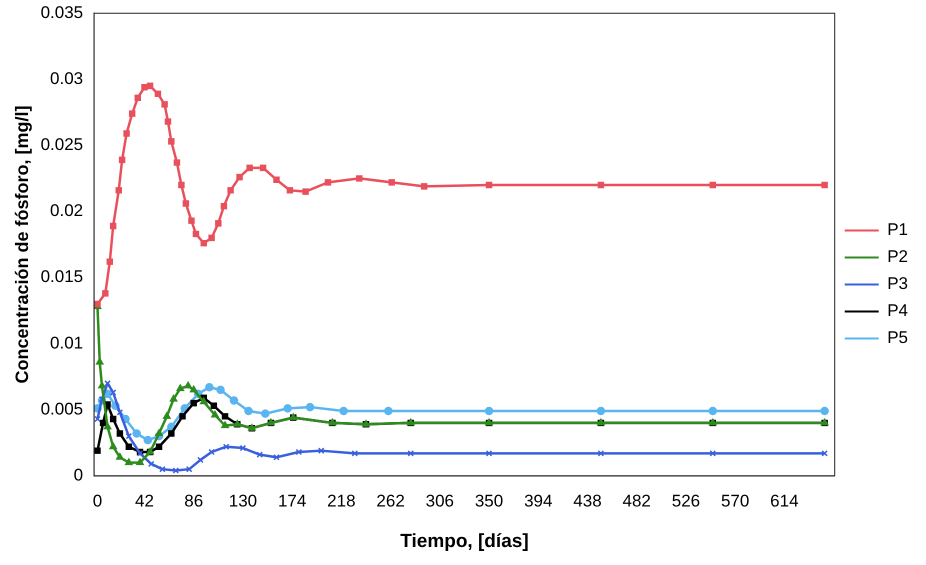 Image resolution: width=926 pixels, height=565 pixels. Describe the element at coordinates (897, 256) in the screenshot. I see `legend-label: P2` at that location.